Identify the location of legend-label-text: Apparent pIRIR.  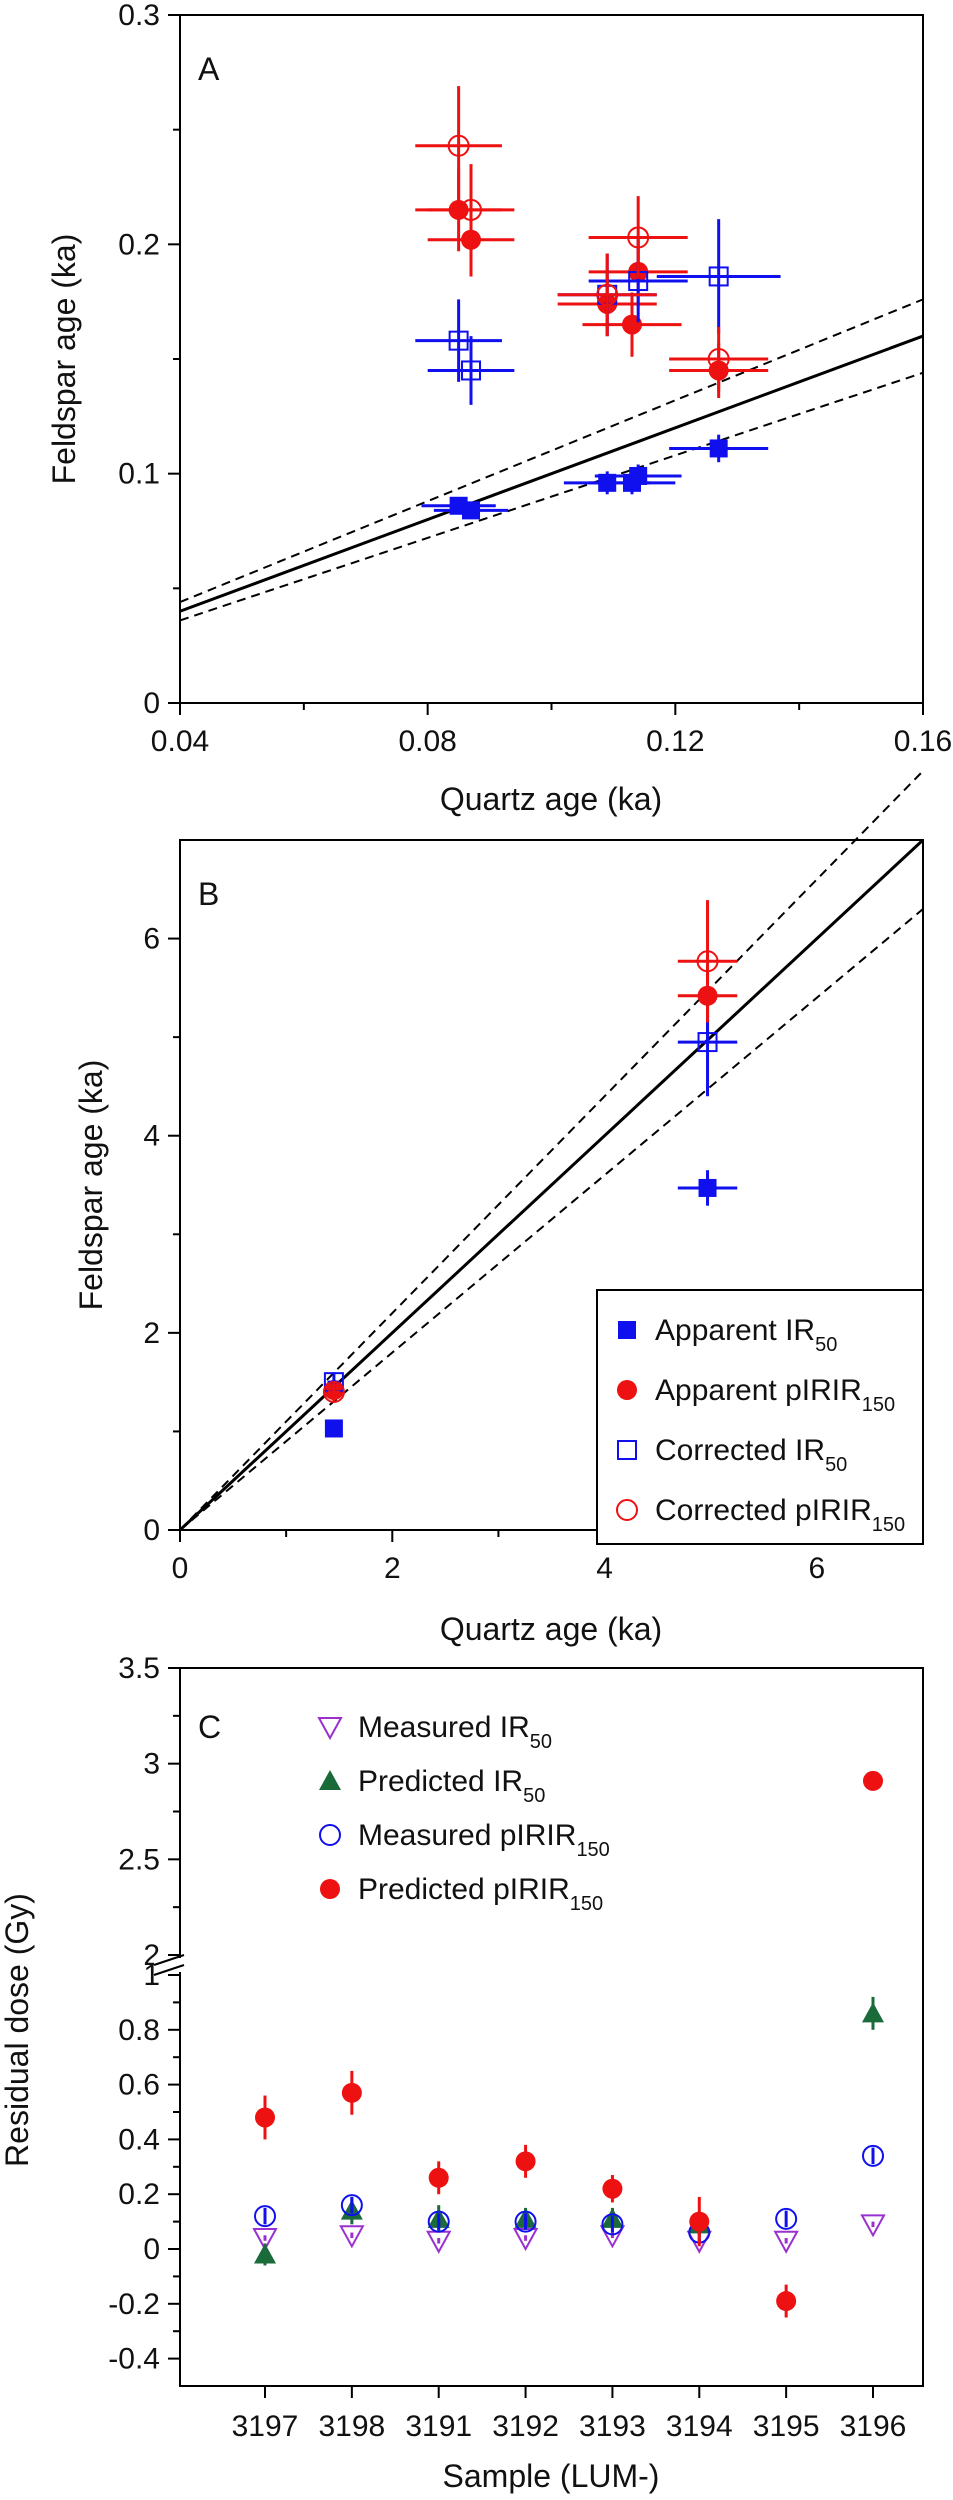
(758, 1390).